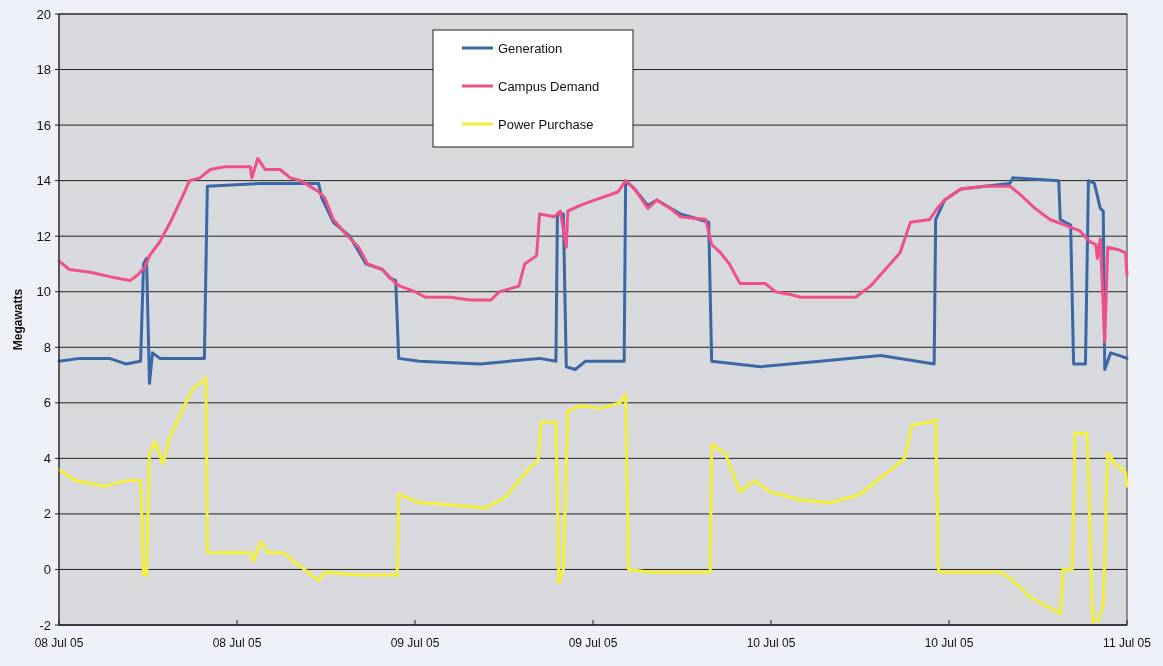 This screenshot has width=1163, height=666. What do you see at coordinates (43, 292) in the screenshot?
I see `y-tick-label: 10` at bounding box center [43, 292].